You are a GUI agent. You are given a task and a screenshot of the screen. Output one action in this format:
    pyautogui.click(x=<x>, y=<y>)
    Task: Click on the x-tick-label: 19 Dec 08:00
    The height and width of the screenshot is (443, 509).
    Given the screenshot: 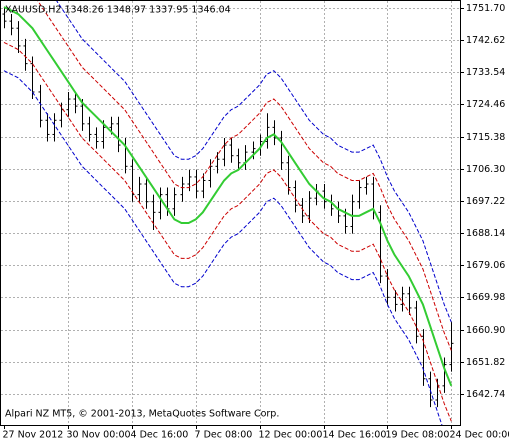 What is the action you would take?
    pyautogui.click(x=418, y=435)
    